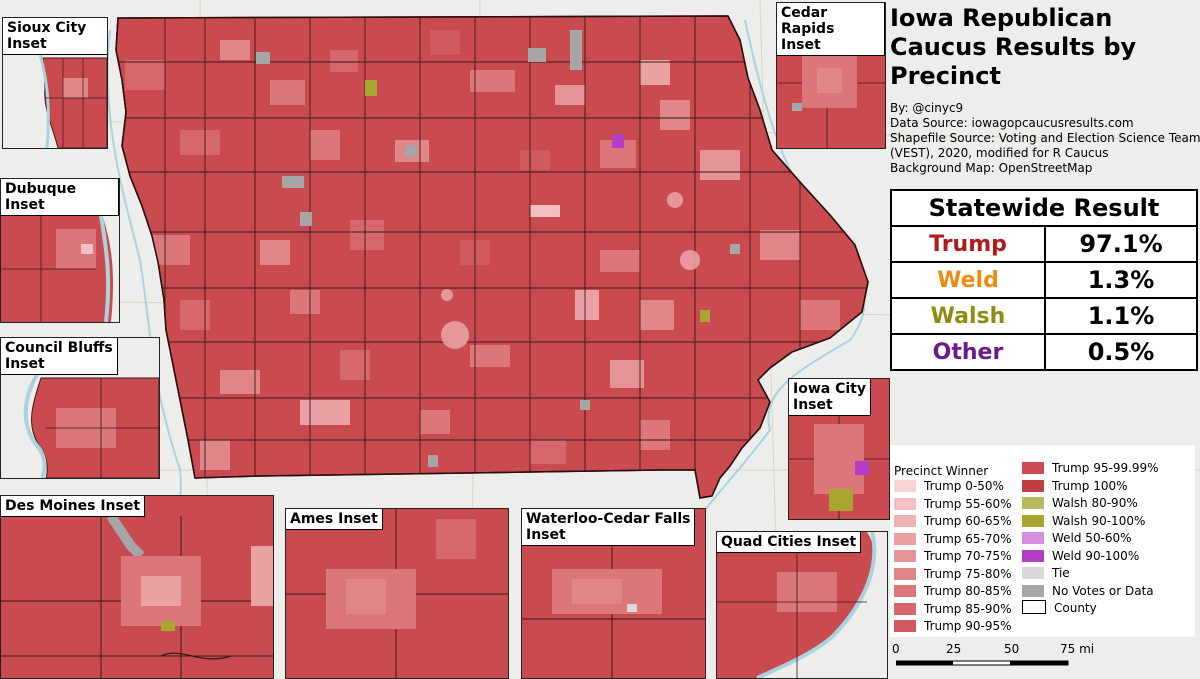 This screenshot has height=679, width=1200. What do you see at coordinates (968, 316) in the screenshot?
I see `candidate-name: Walsh` at bounding box center [968, 316].